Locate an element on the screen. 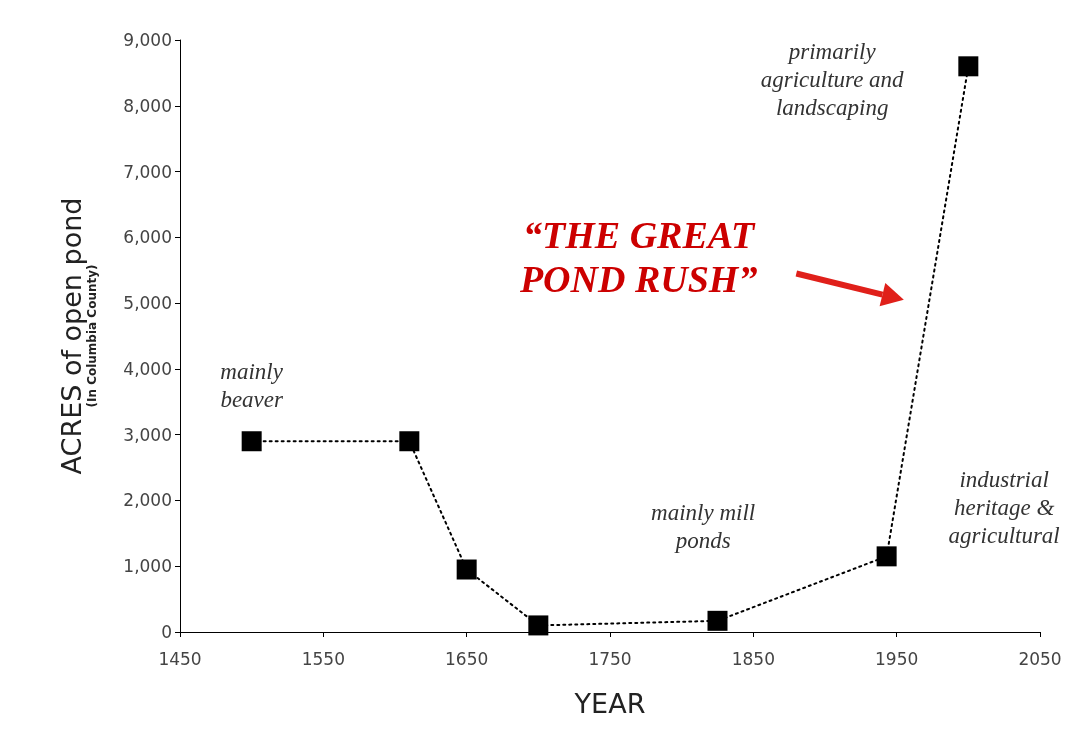 The image size is (1082, 752). x-tick-label: 1650 is located at coordinates (467, 658).